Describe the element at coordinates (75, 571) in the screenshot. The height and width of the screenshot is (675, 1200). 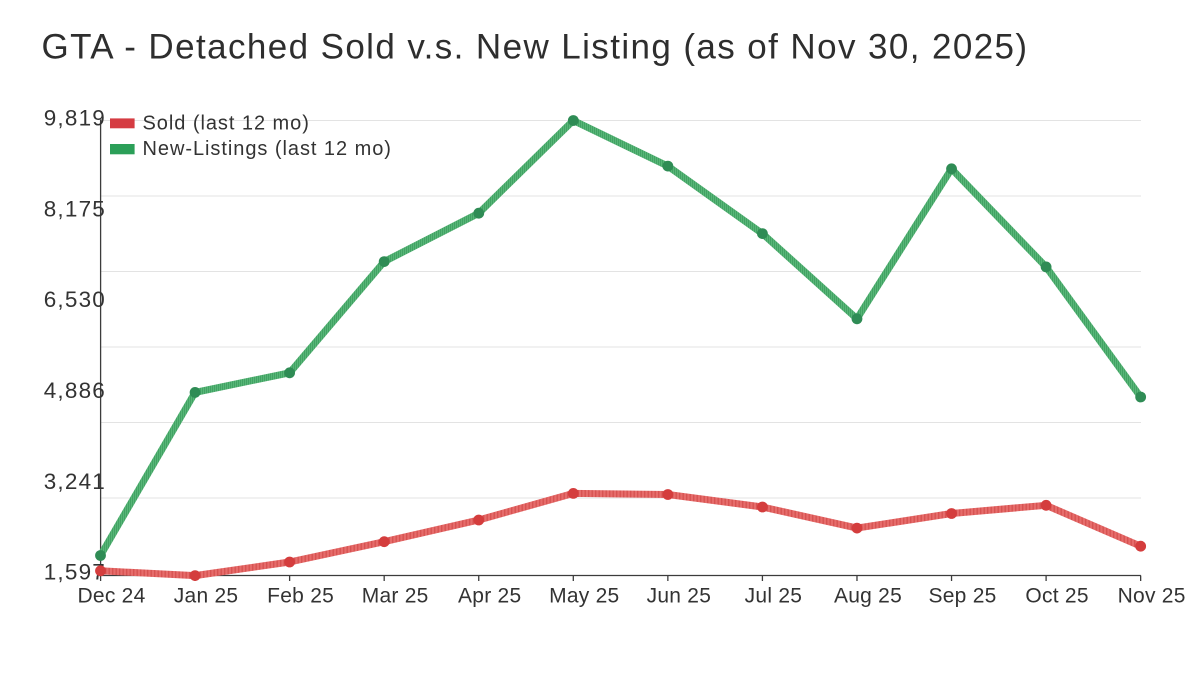
I see `svg-text: 1,597` at that location.